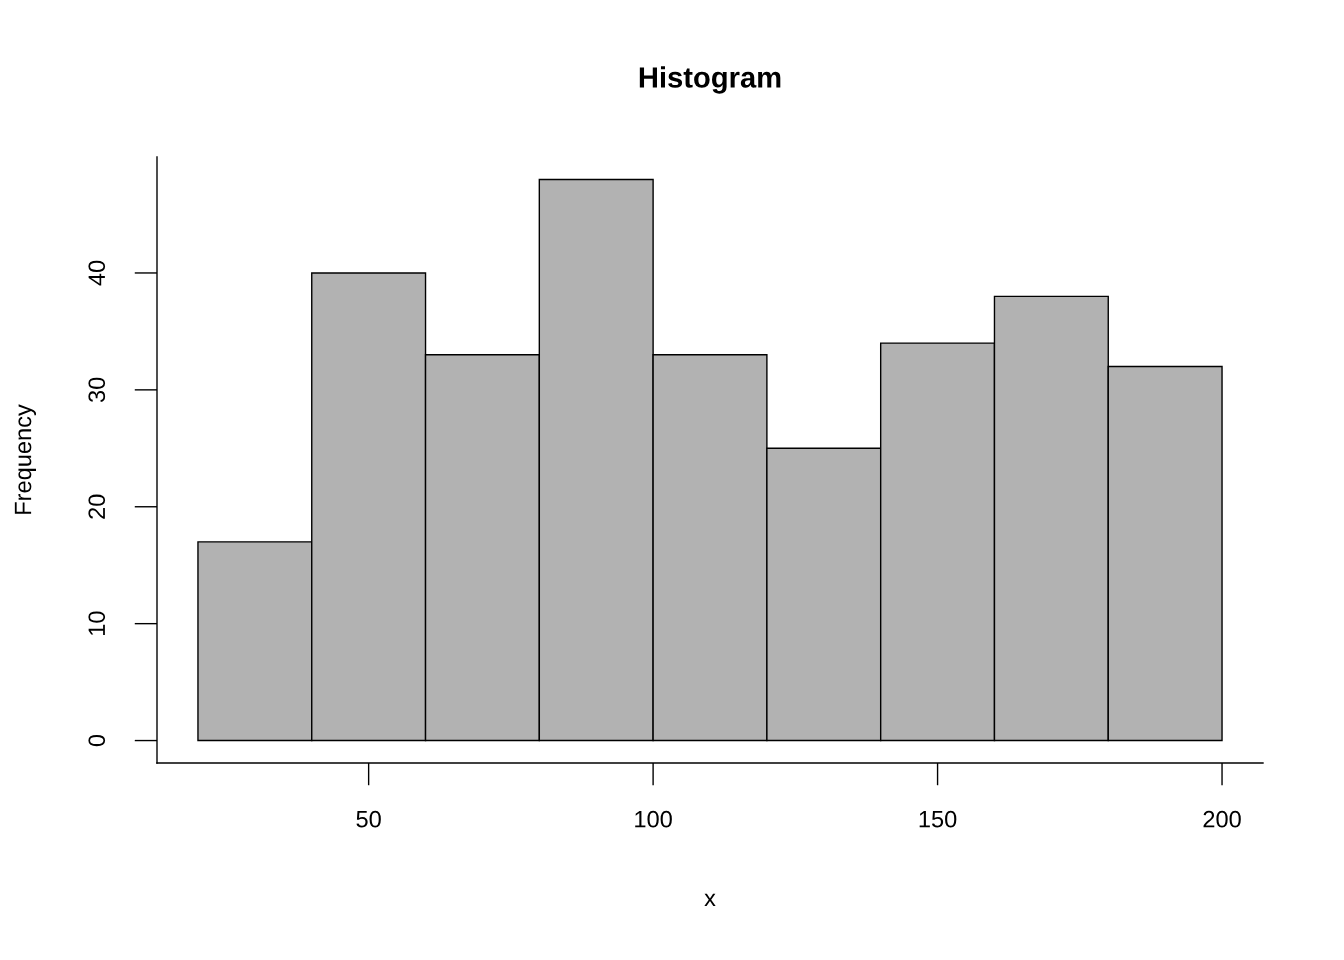  What do you see at coordinates (1222, 819) in the screenshot?
I see `x-tick-label: 200` at bounding box center [1222, 819].